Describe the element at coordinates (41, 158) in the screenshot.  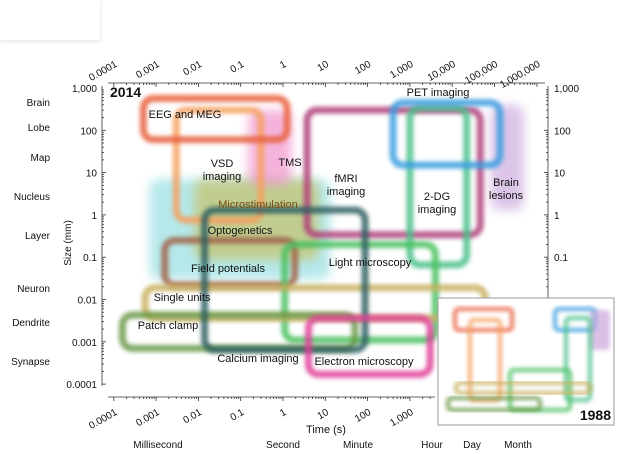
I see `size-label-map: Map` at that location.